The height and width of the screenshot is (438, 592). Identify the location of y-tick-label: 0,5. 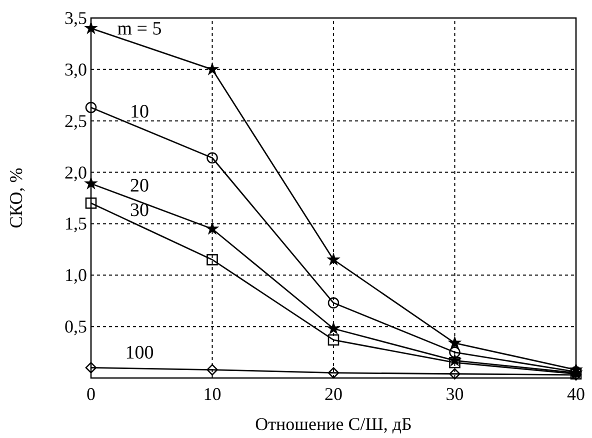
(75, 326).